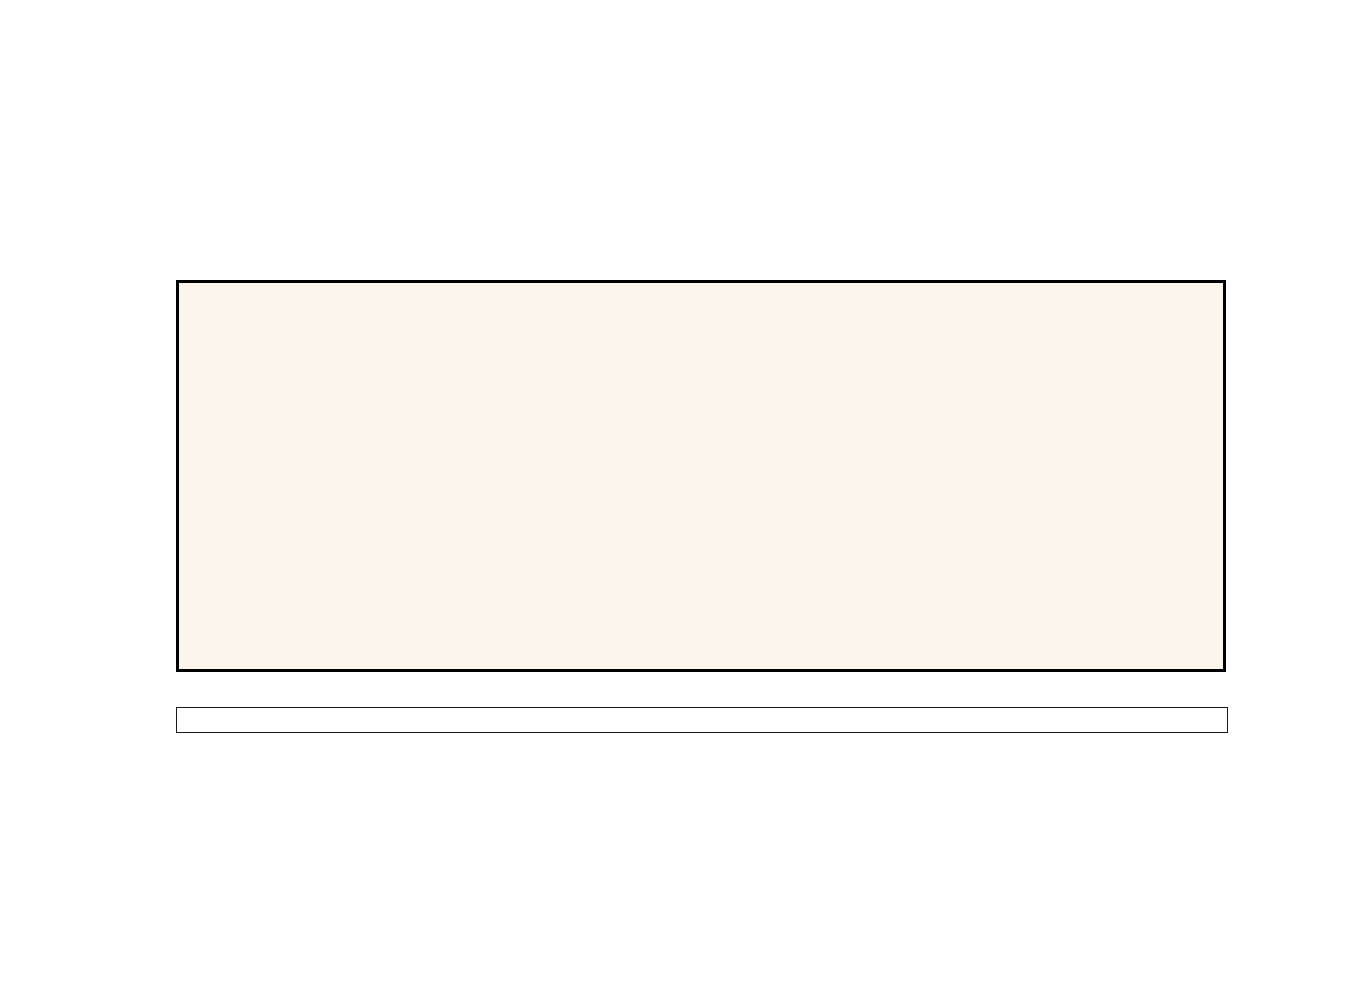  I want to click on colorbar, so click(702, 720).